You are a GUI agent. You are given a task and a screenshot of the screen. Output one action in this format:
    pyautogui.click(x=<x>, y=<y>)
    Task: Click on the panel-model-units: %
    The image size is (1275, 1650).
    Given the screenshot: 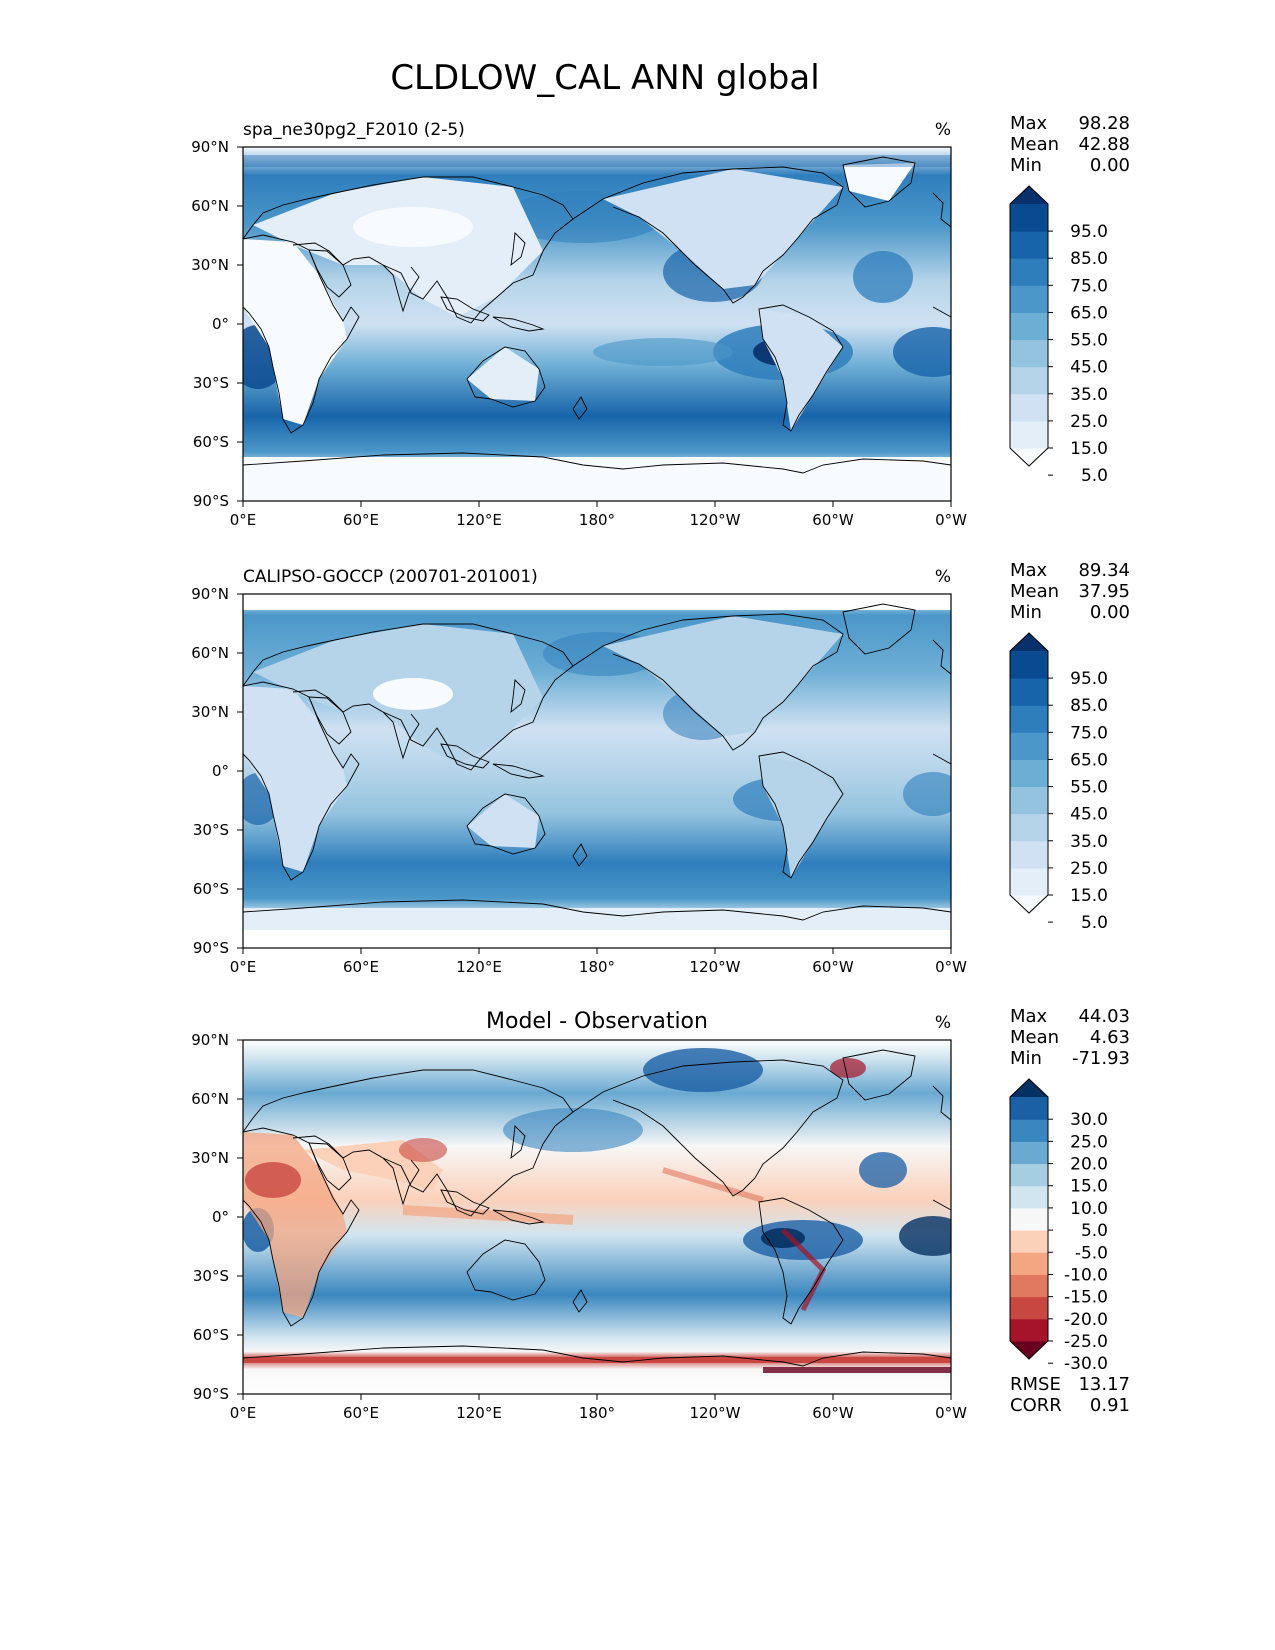 What is the action you would take?
    pyautogui.click(x=943, y=130)
    